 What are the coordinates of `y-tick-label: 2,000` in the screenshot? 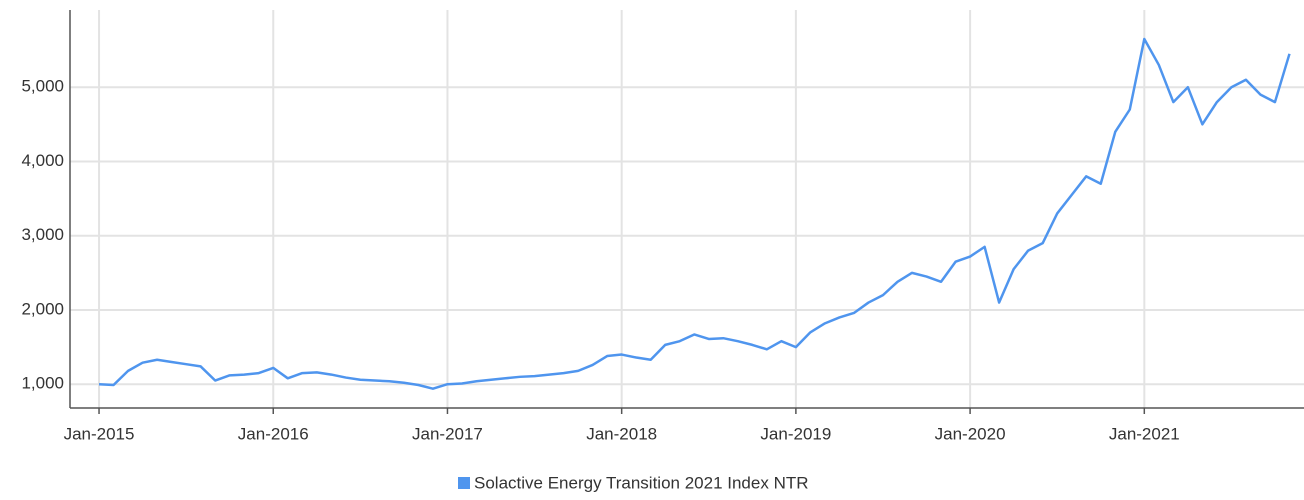 It's located at (42, 308).